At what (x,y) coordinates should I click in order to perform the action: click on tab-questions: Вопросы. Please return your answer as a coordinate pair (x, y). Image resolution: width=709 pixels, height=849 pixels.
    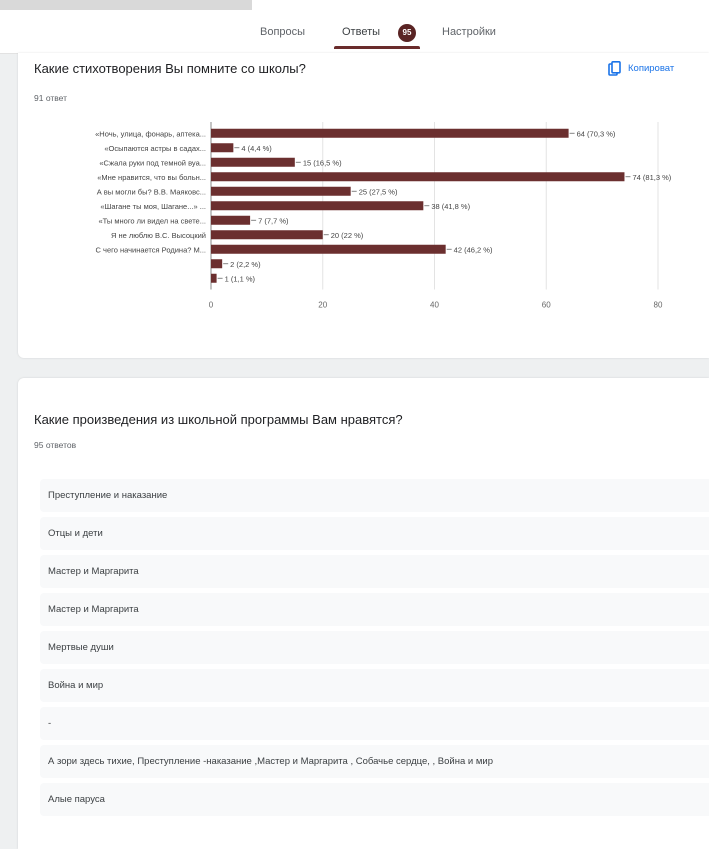
    Looking at the image, I should click on (283, 32).